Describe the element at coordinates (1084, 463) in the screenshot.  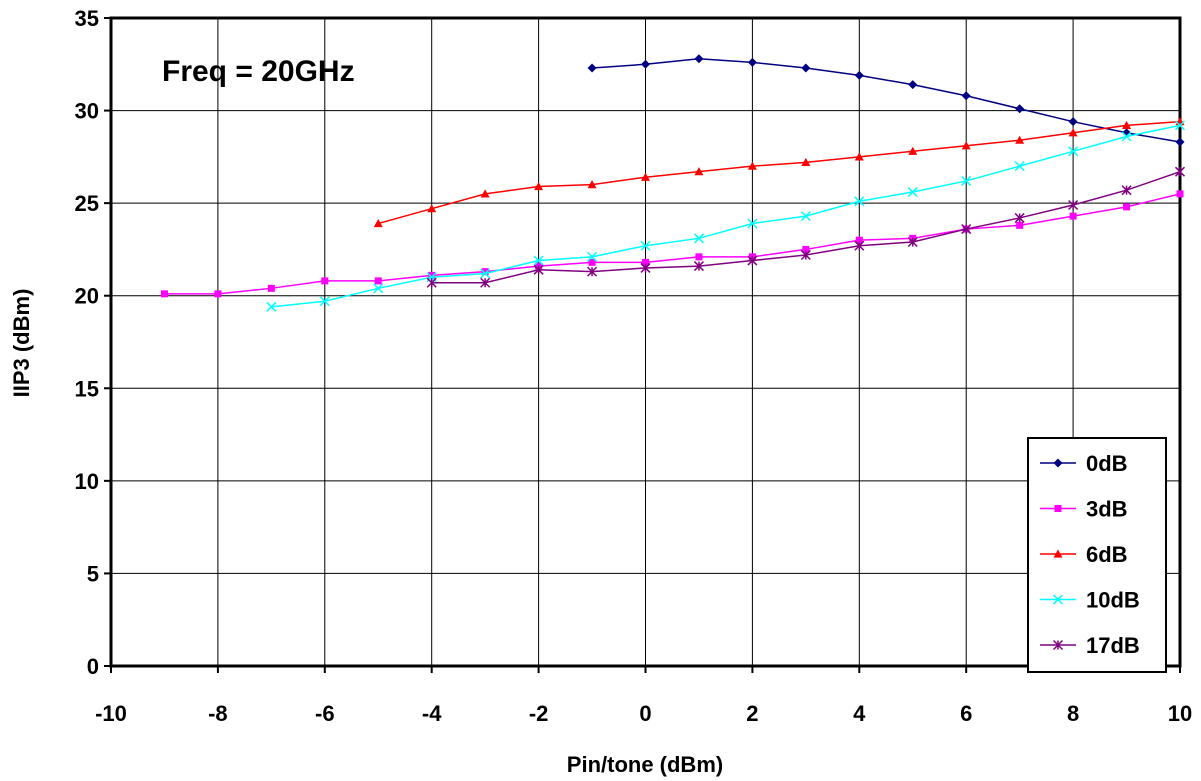
I see `legend-item-0dB: 0dB` at that location.